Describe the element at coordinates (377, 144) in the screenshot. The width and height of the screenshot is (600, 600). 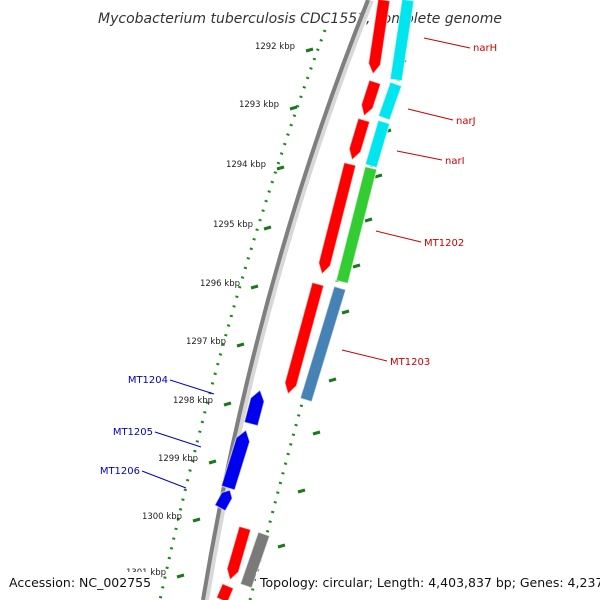
I see `narI-feature` at that location.